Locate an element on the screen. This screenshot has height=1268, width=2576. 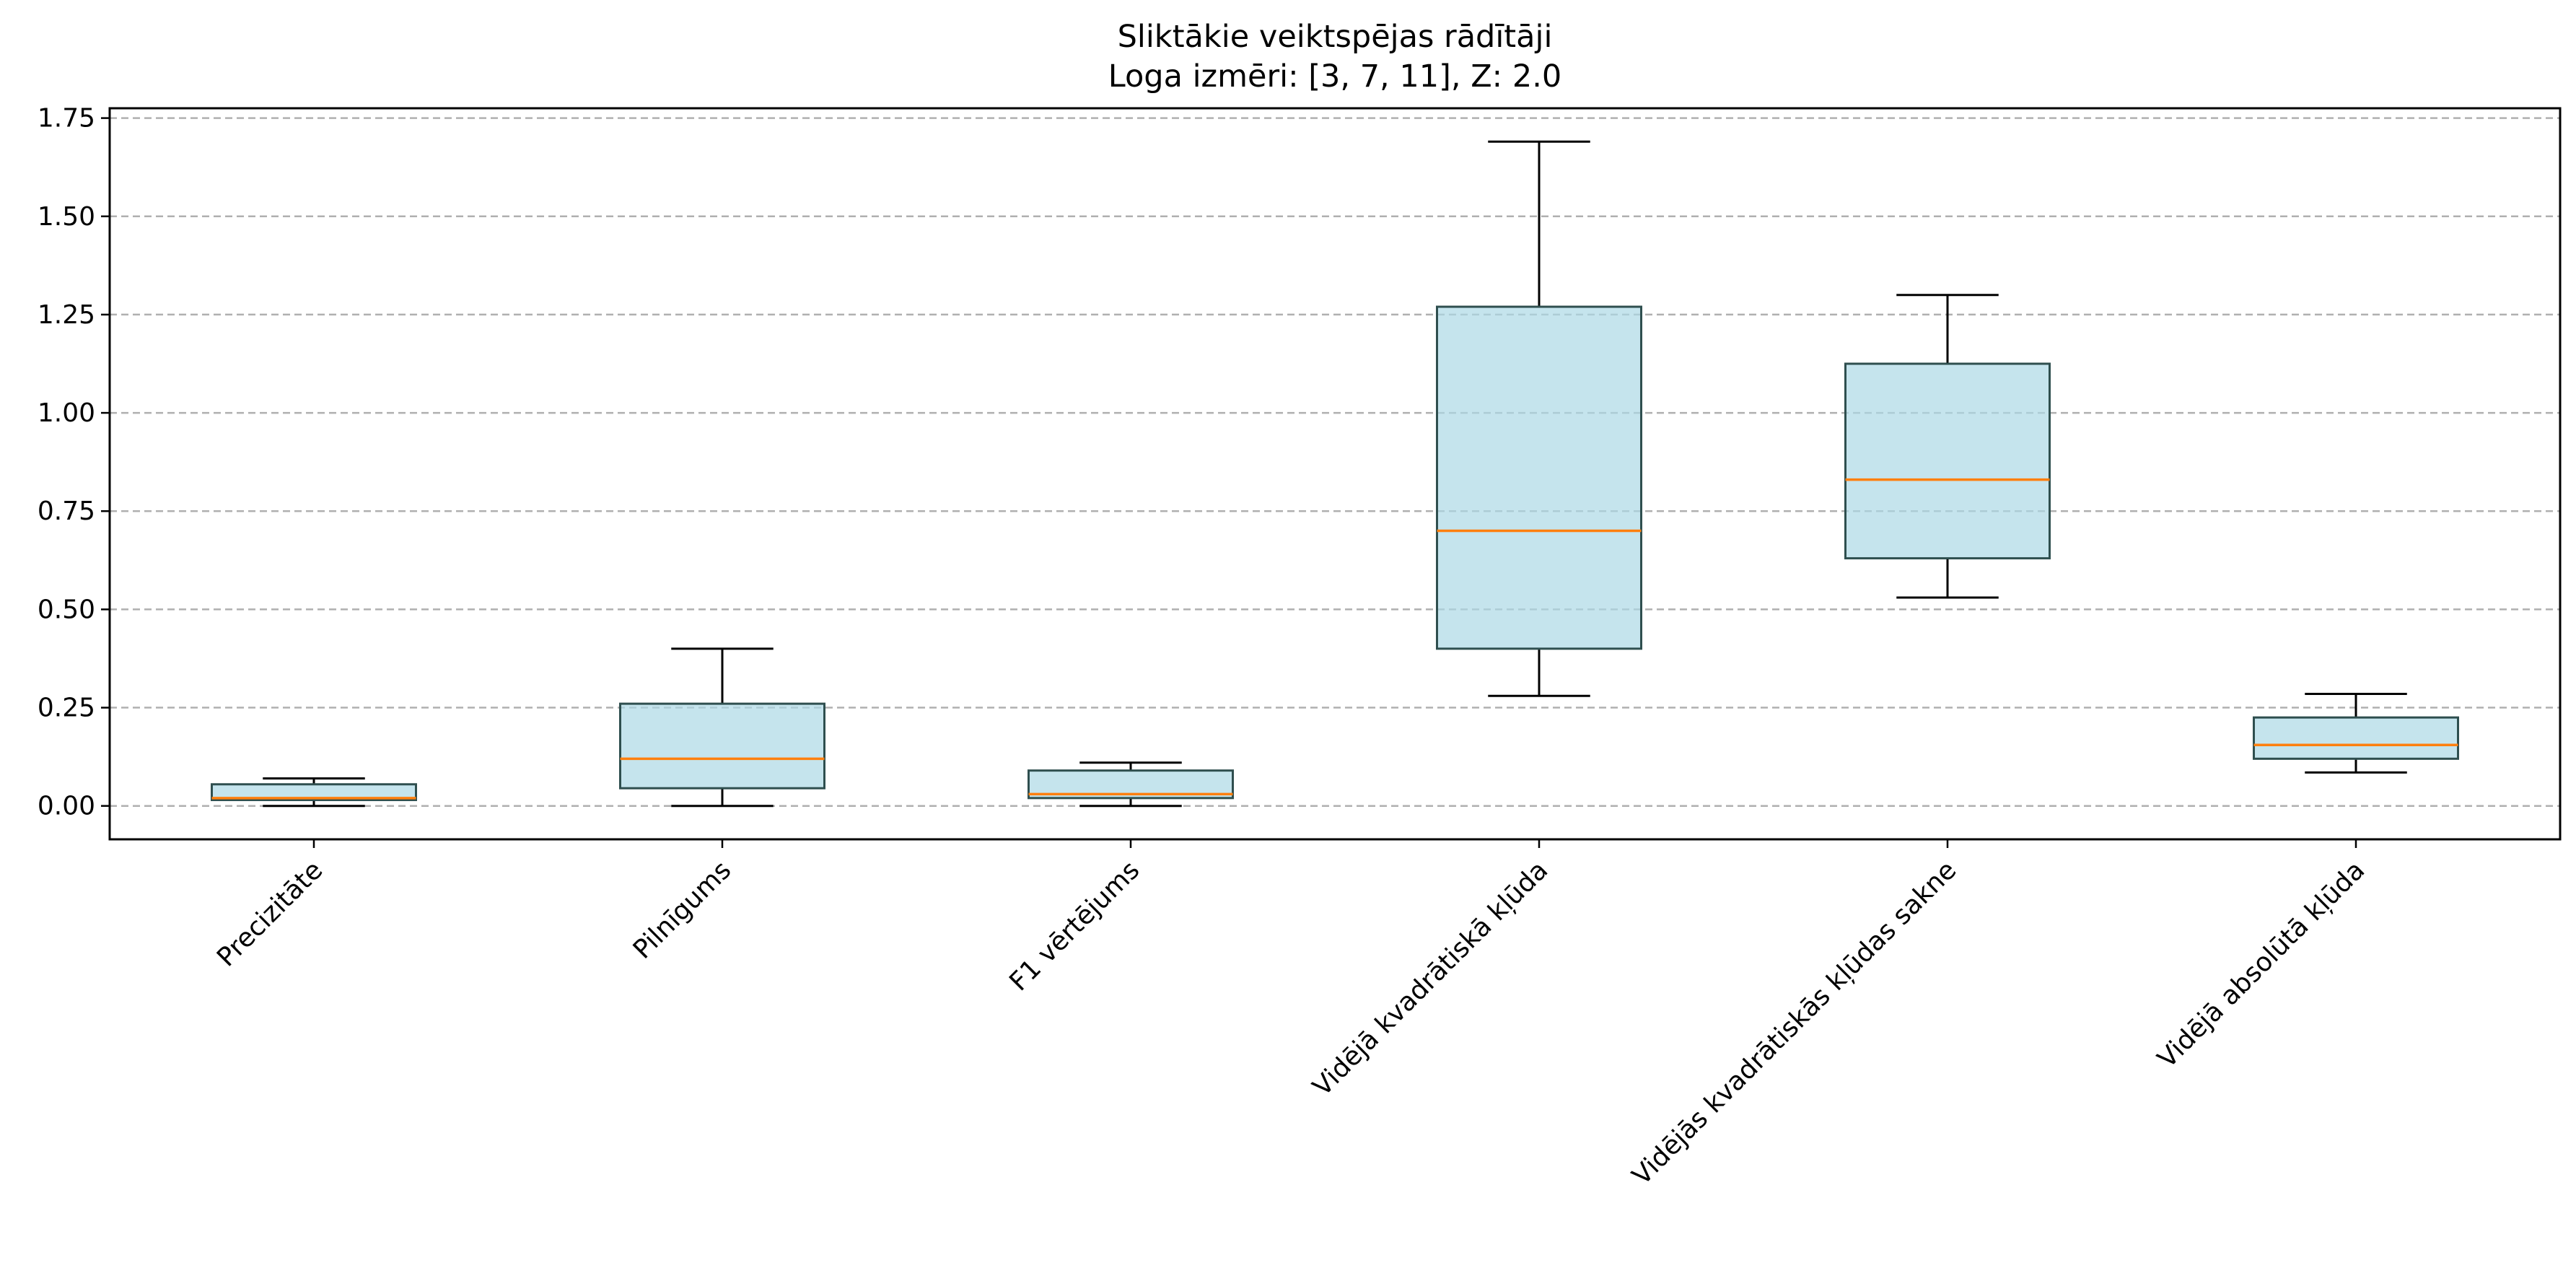
y-tick-label: 0.25 is located at coordinates (66, 708).